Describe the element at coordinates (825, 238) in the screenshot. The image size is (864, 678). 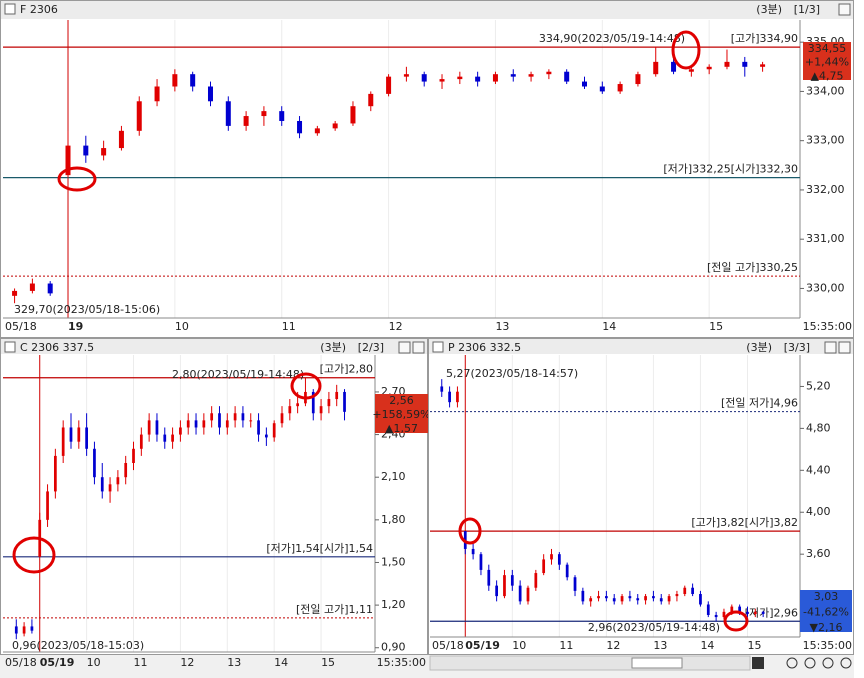
I see `y-tick-label: 331,00` at that location.